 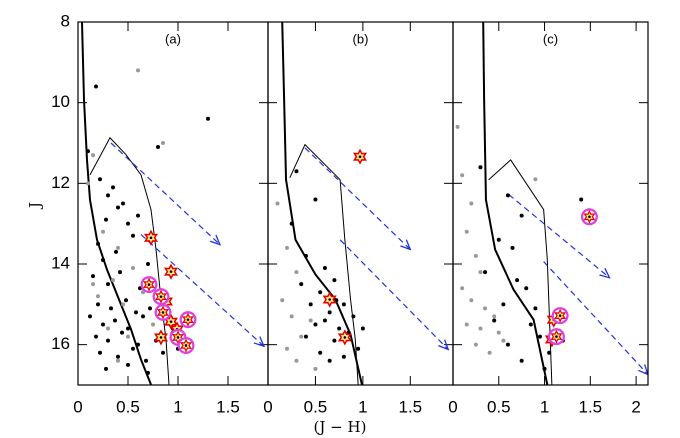 What do you see at coordinates (65, 20) in the screenshot?
I see `y-tick-label: 8` at bounding box center [65, 20].